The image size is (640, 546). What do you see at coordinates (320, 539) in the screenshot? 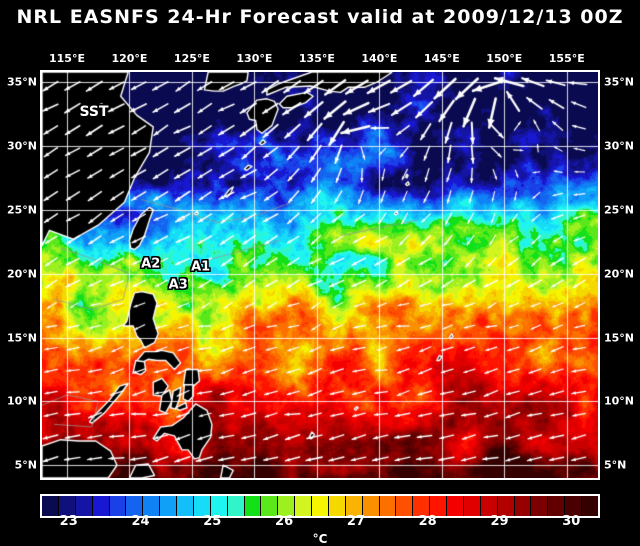
I see `colorbar-unit-label: °C` at bounding box center [320, 539].